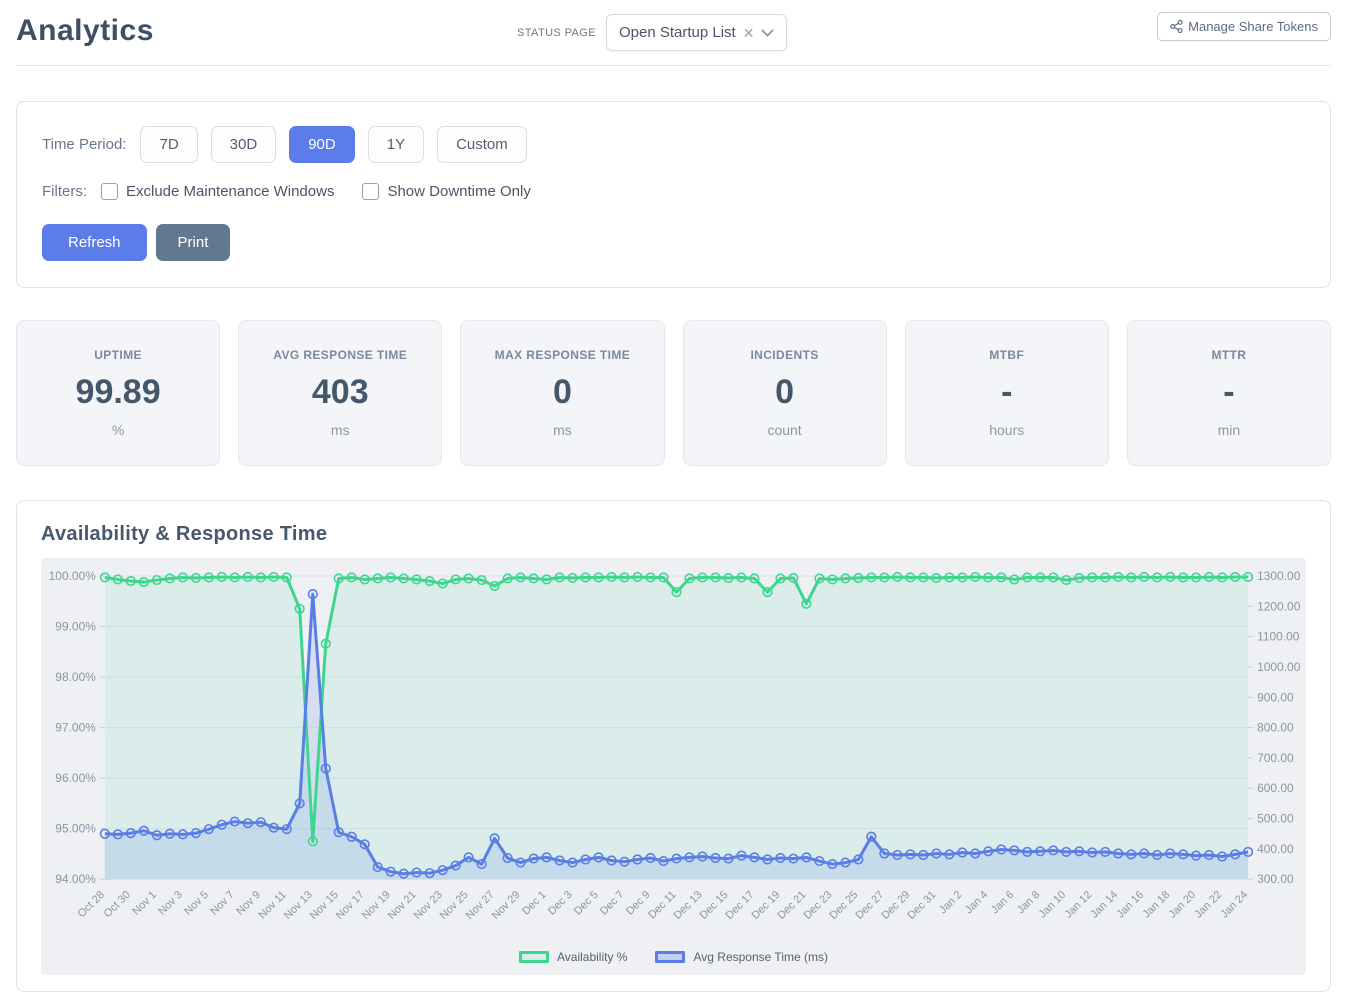  I want to click on stat-unit: min, so click(1229, 430).